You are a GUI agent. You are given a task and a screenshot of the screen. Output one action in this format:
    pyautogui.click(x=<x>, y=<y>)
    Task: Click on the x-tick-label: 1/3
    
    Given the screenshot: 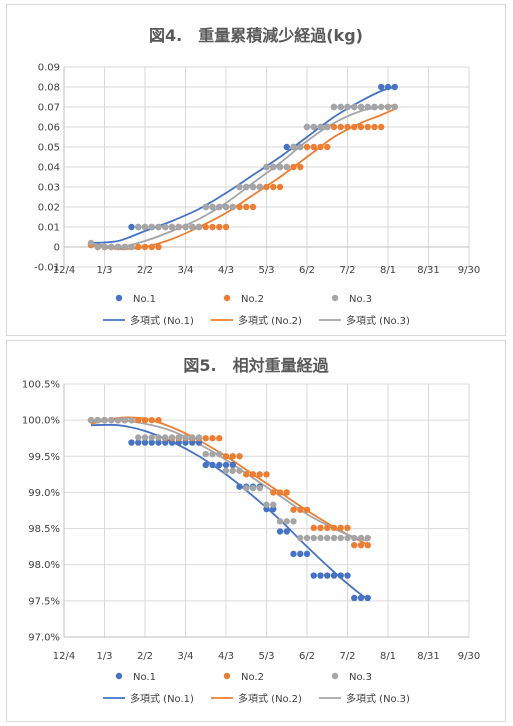 What is the action you would take?
    pyautogui.click(x=104, y=656)
    